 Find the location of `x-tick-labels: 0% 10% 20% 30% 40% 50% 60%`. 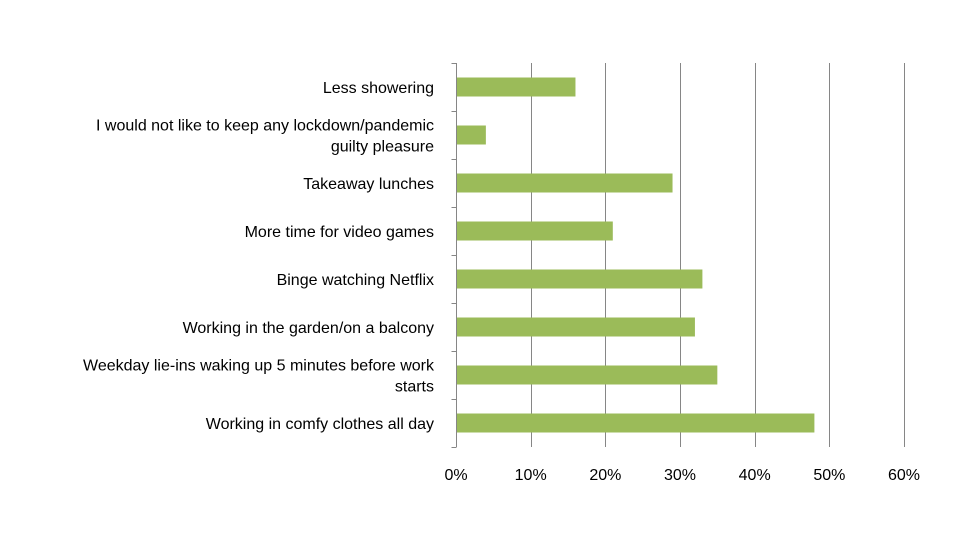

x-tick-labels: 0% 10% 20% 30% 40% 50% 60% is located at coordinates (682, 475).